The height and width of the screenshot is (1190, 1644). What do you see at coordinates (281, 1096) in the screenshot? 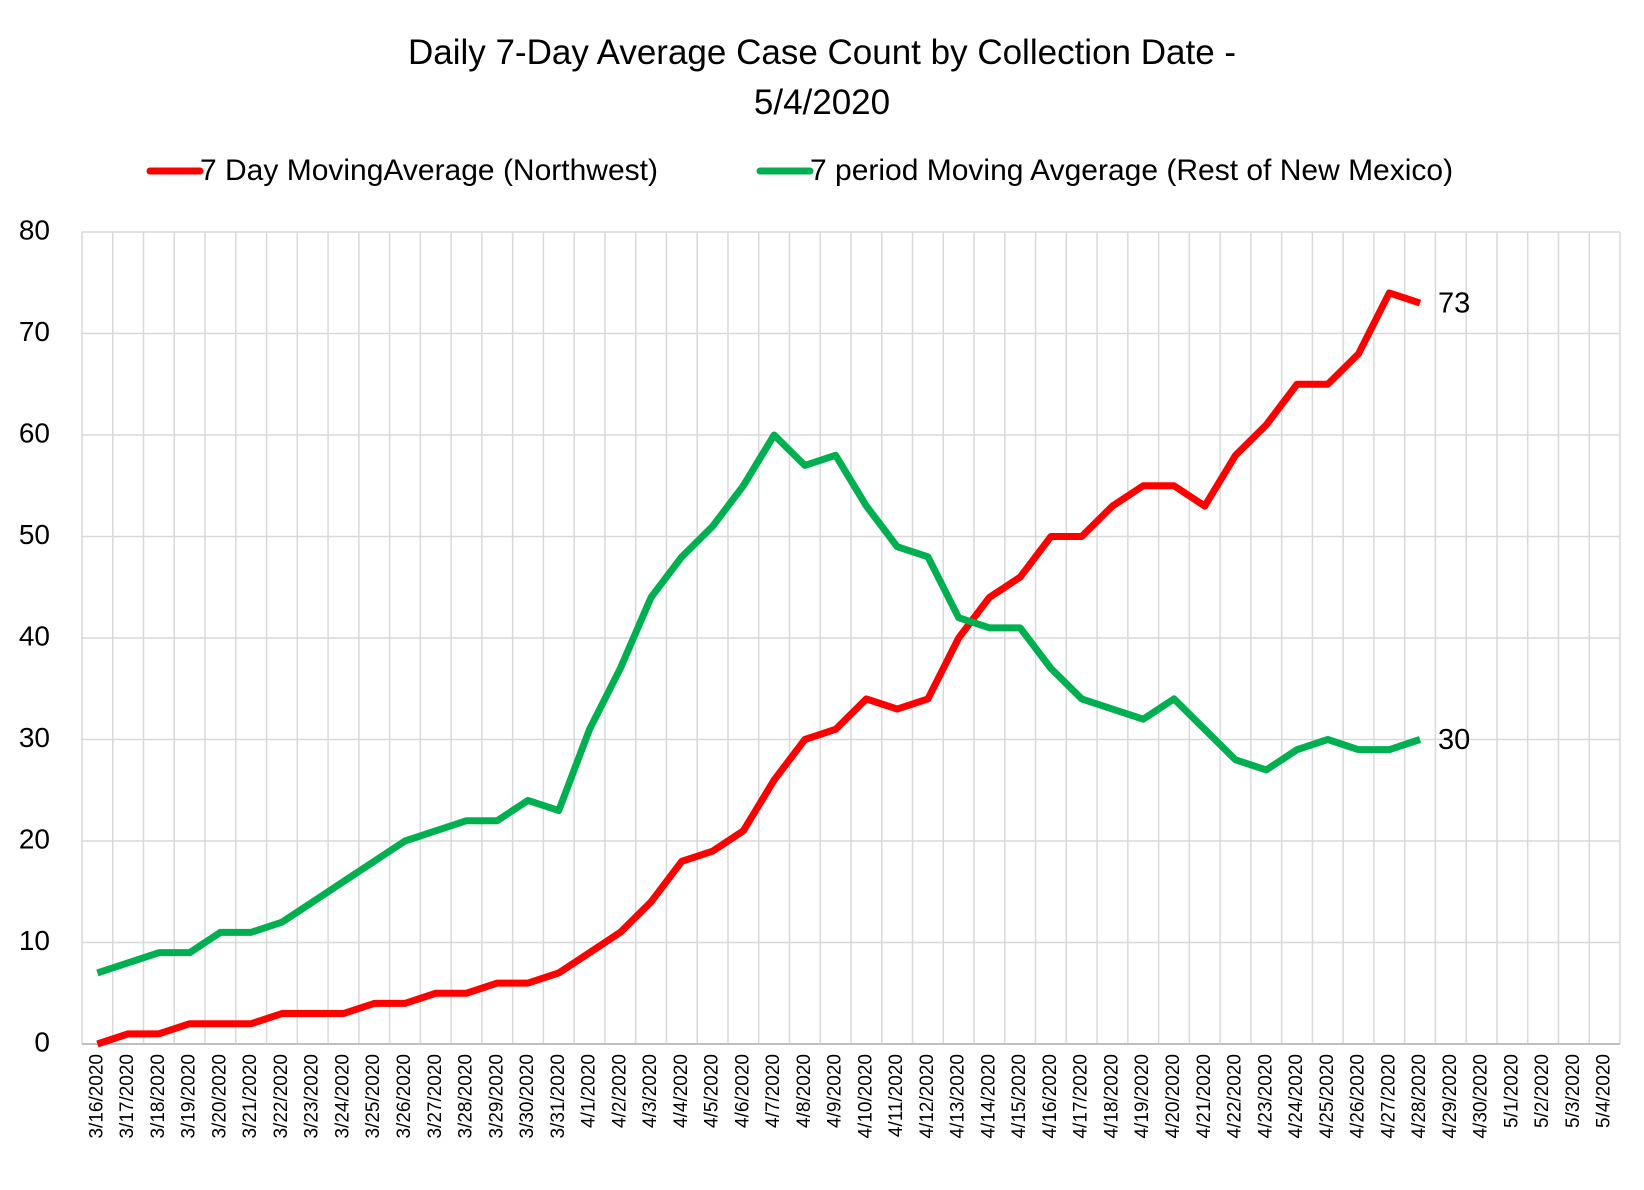
I see `x-tick-label: 3/22/2020` at bounding box center [281, 1096].